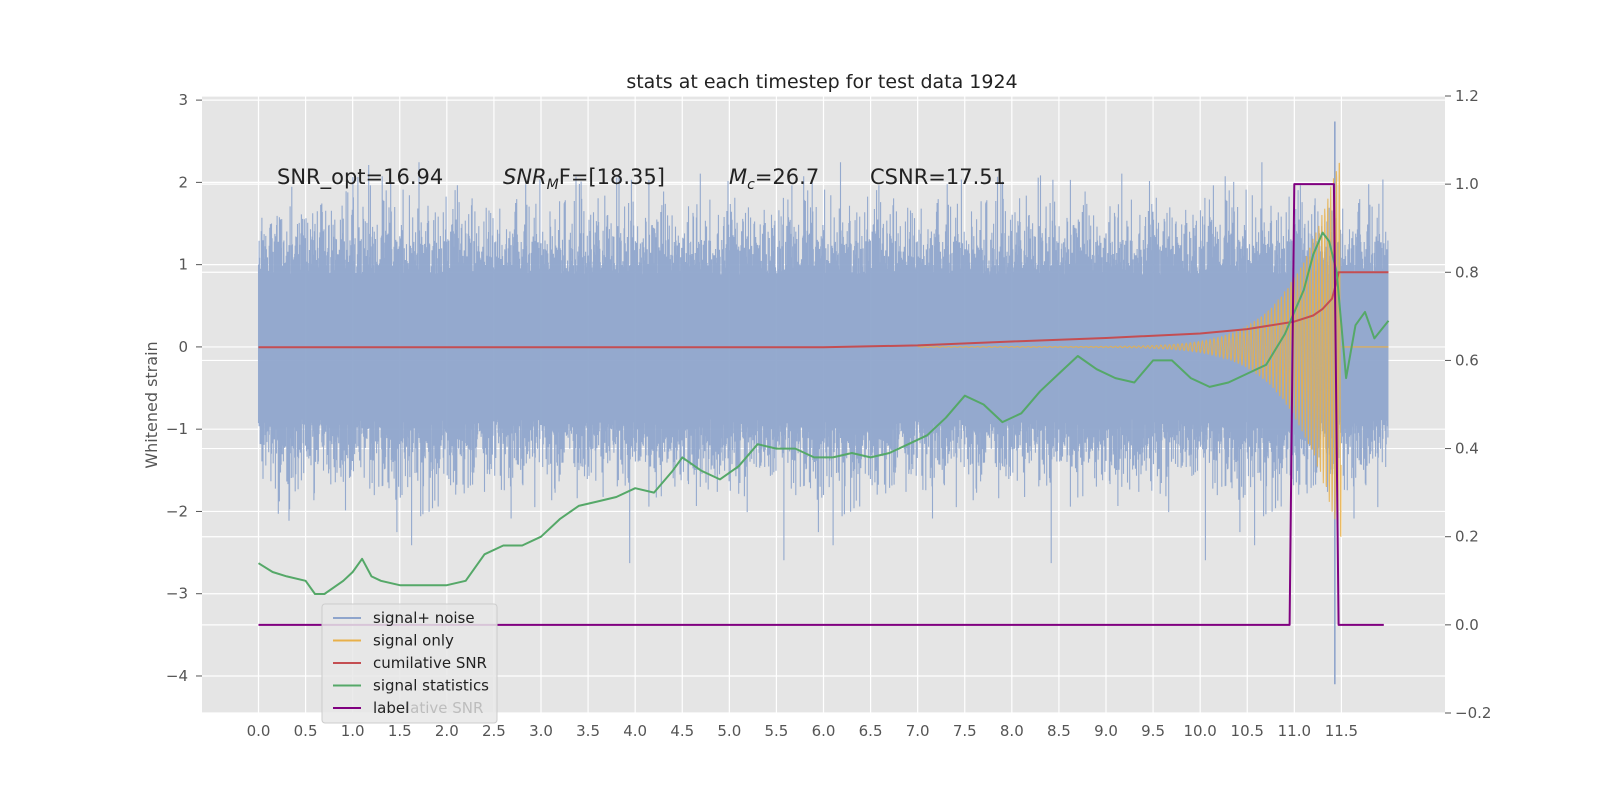  What do you see at coordinates (635, 731) in the screenshot?
I see `x-tick-label: 4.0` at bounding box center [635, 731].